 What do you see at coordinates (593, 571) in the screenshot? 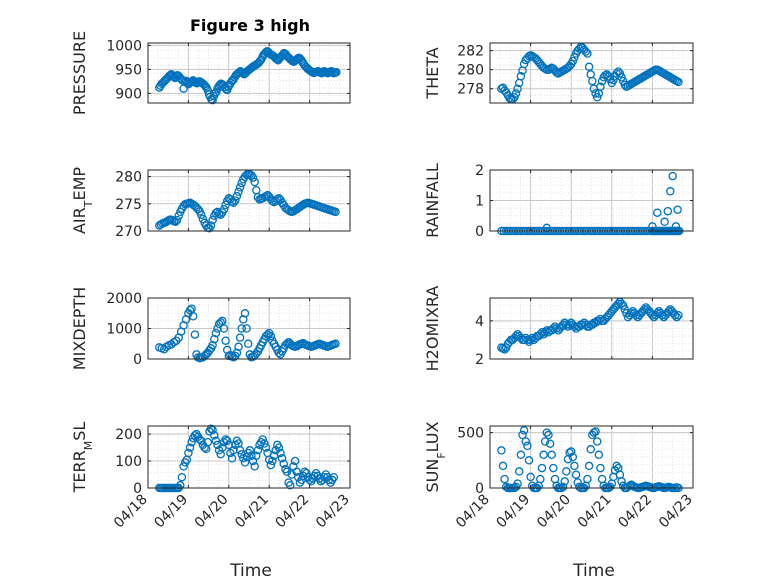
I see `x-axis-label-right: Time` at bounding box center [593, 571].